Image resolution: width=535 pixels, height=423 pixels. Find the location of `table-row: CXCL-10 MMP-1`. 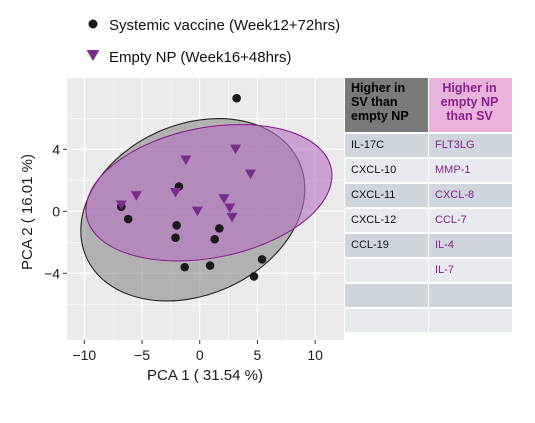

table-row: CXCL-10 MMP-1 is located at coordinates (428, 170).